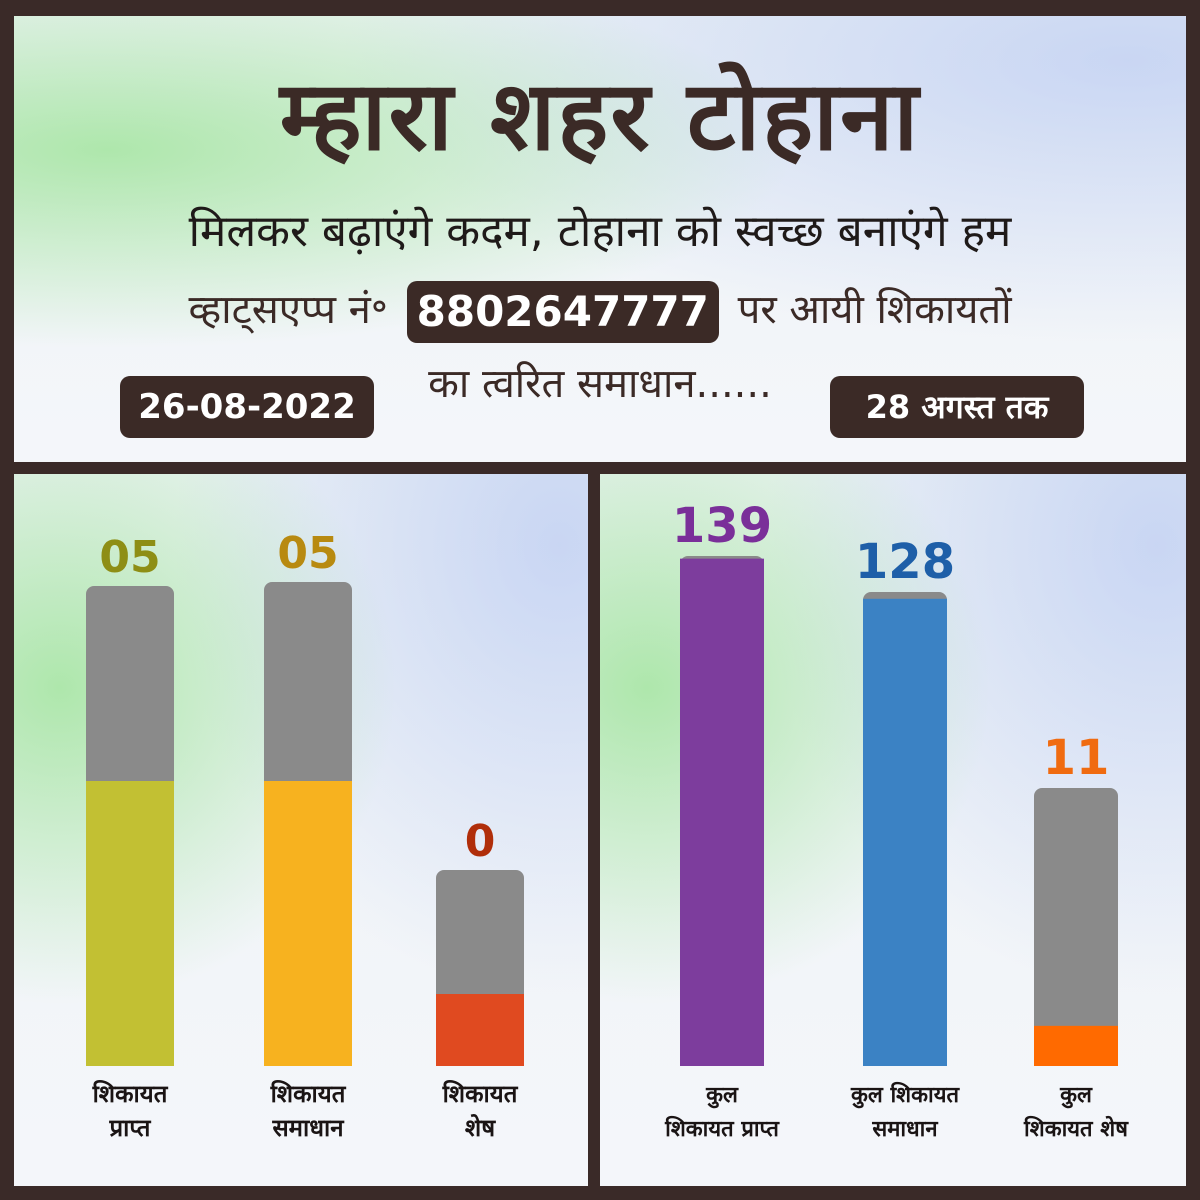 The width and height of the screenshot is (1200, 1200). What do you see at coordinates (247, 407) in the screenshot?
I see `date-badge: 26-08-2022` at bounding box center [247, 407].